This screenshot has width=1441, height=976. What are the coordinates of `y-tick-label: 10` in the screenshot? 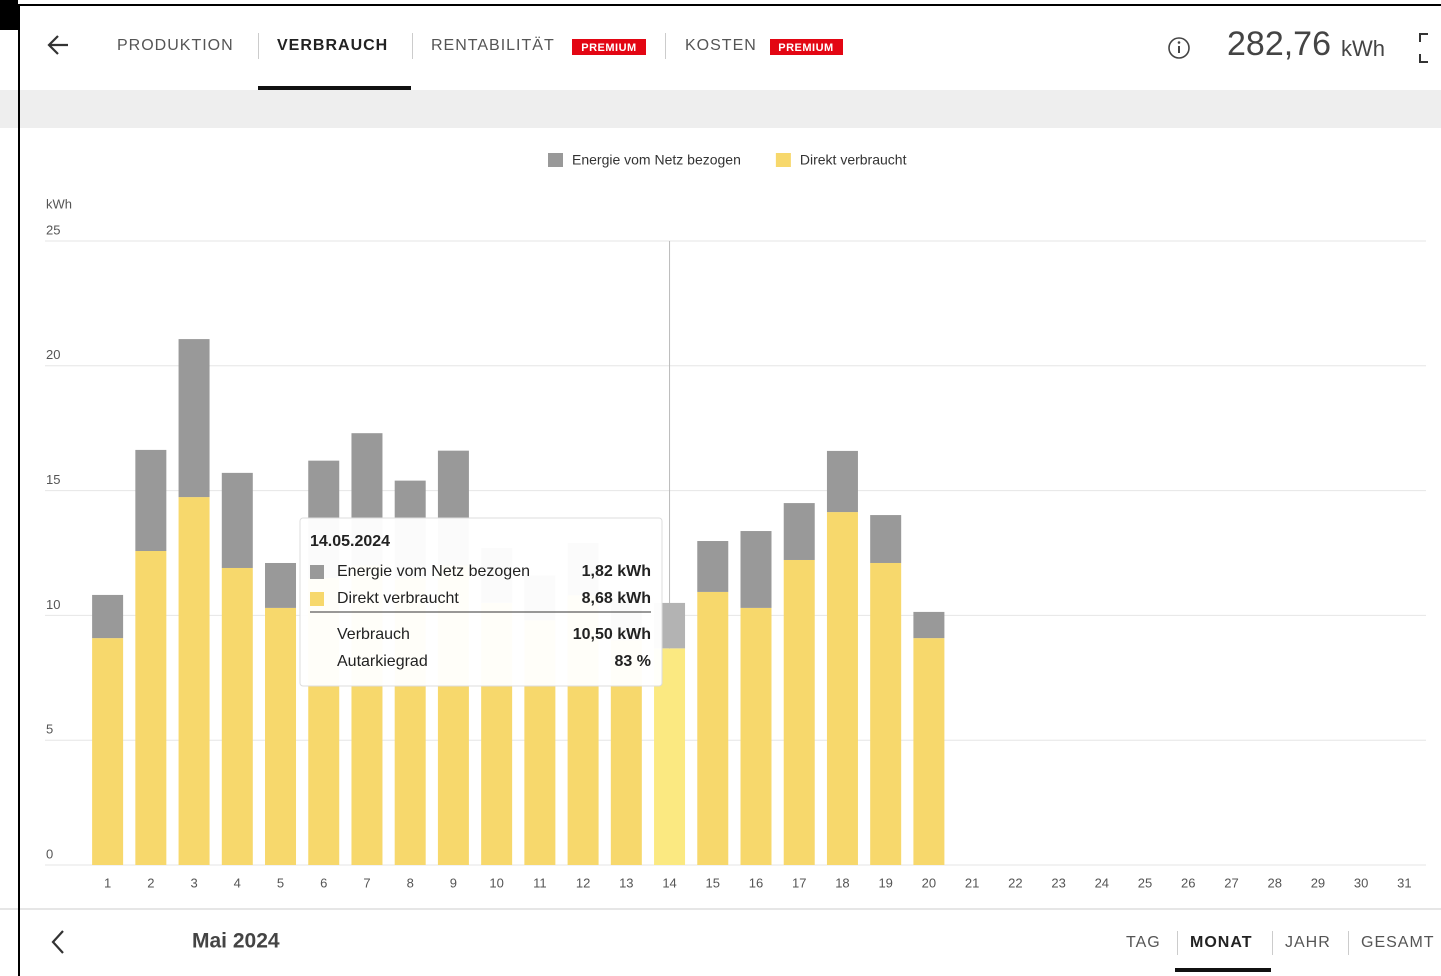 It's located at (53, 604).